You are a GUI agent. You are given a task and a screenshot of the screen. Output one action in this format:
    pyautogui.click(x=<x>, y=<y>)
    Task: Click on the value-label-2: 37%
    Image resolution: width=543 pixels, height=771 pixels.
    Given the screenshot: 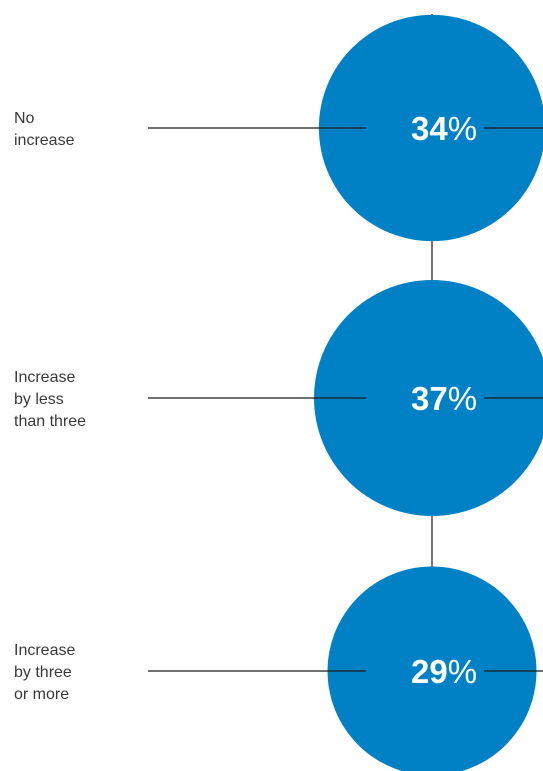 What is the action you would take?
    pyautogui.click(x=444, y=398)
    